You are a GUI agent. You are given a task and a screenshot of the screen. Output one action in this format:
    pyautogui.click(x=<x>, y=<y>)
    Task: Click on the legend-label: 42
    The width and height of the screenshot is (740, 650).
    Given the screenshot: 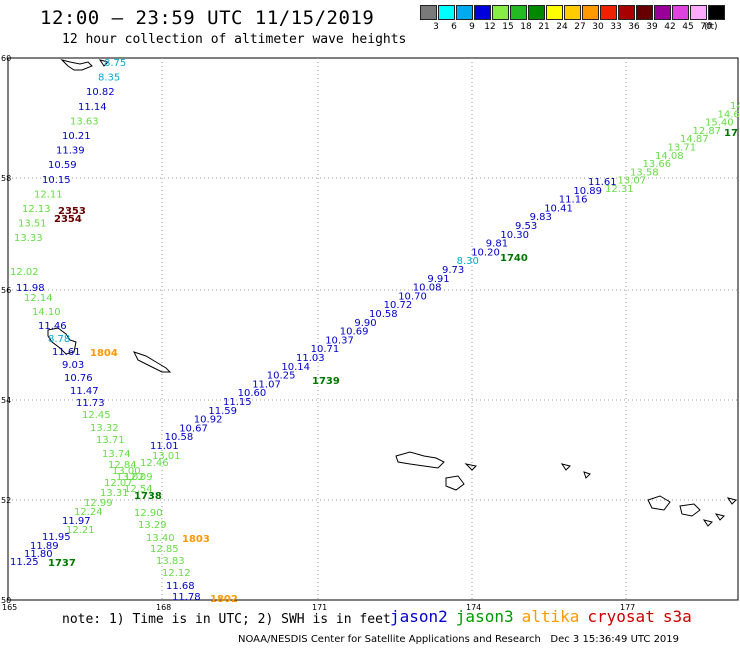 What is the action you would take?
    pyautogui.click(x=670, y=27)
    